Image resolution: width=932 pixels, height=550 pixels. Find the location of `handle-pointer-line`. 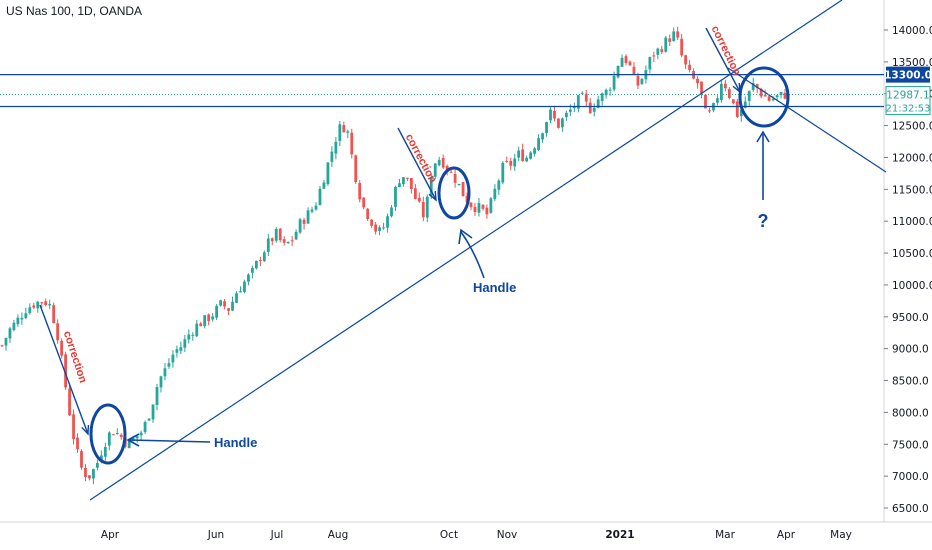

handle-pointer-line is located at coordinates (472, 255).